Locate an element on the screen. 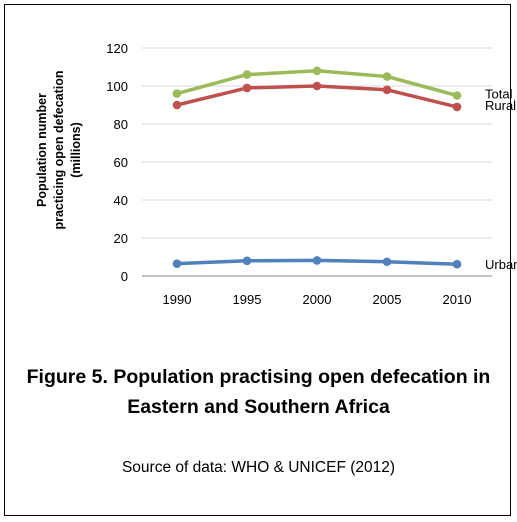 The height and width of the screenshot is (522, 517). y-axis-title: Population number is located at coordinates (42, 150).